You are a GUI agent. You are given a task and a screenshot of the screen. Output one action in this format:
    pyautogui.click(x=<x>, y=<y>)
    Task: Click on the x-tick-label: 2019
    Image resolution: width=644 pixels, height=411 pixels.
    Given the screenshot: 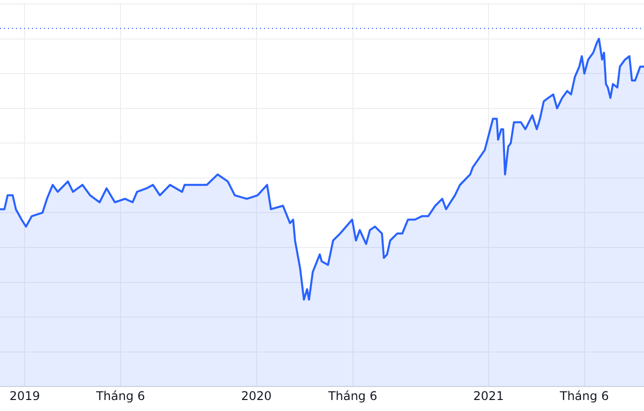 What is the action you would take?
    pyautogui.click(x=24, y=395)
    